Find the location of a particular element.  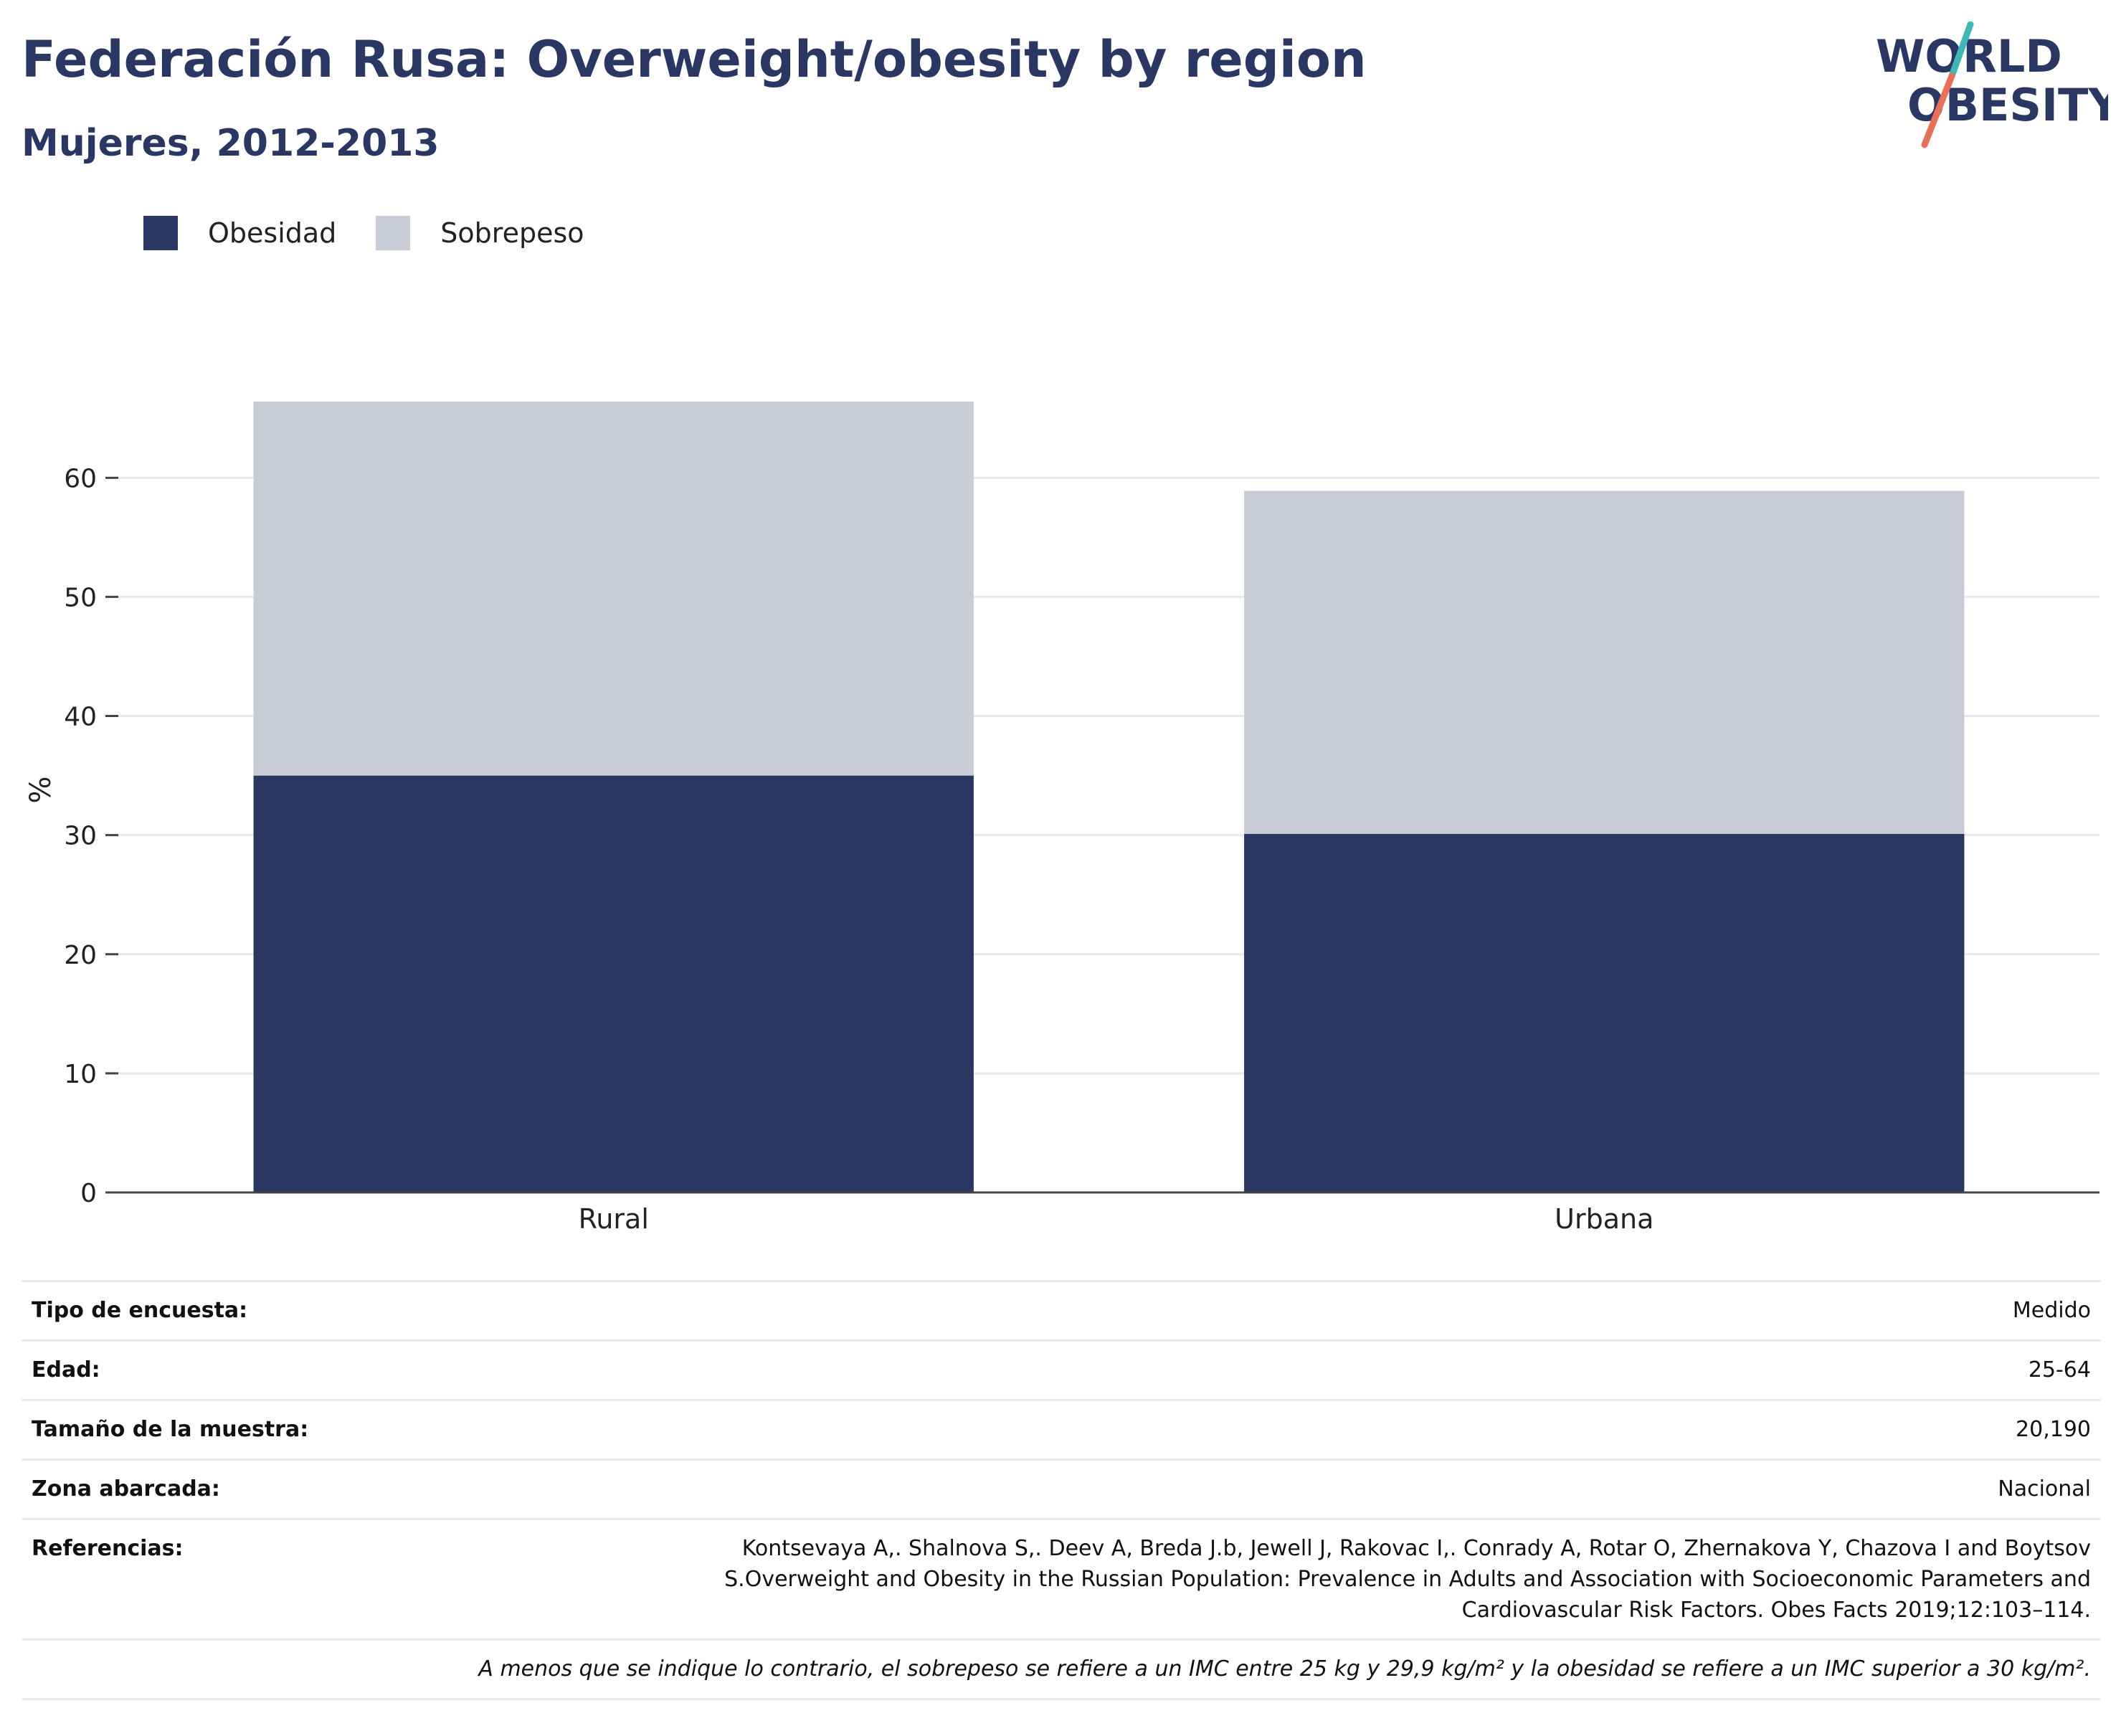

chart-legend: Obesidad Sobrepeso is located at coordinates (383, 233).